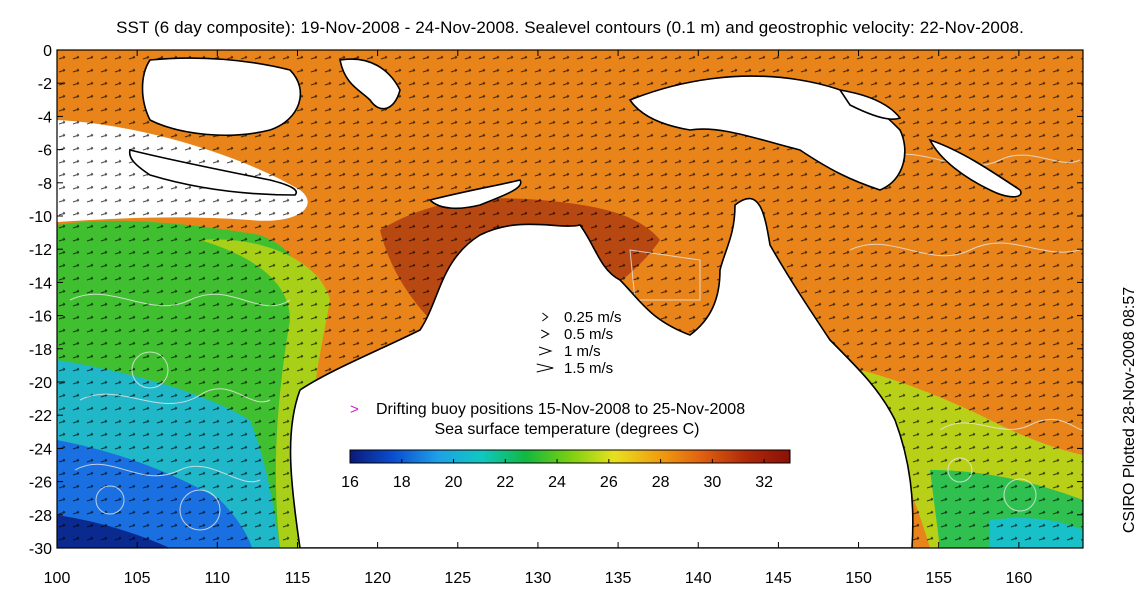 This screenshot has height=600, width=1140. Describe the element at coordinates (475, 194) in the screenshot. I see `timor` at that location.